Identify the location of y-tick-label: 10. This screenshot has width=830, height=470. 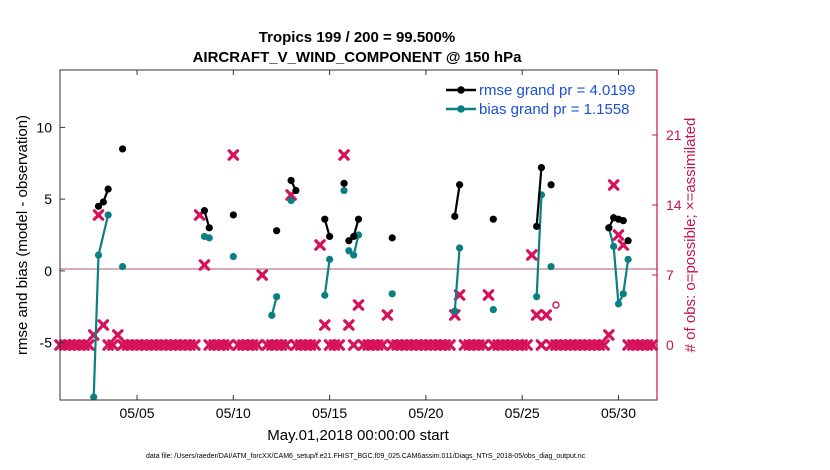
(44, 127).